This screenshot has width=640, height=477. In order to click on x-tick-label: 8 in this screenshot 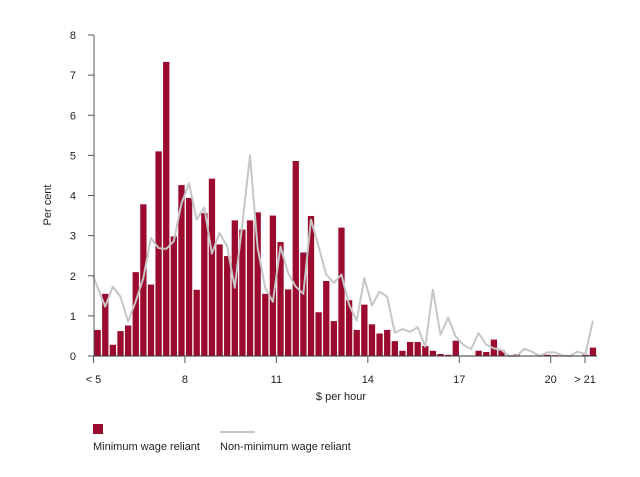, I will do `click(185, 380)`.